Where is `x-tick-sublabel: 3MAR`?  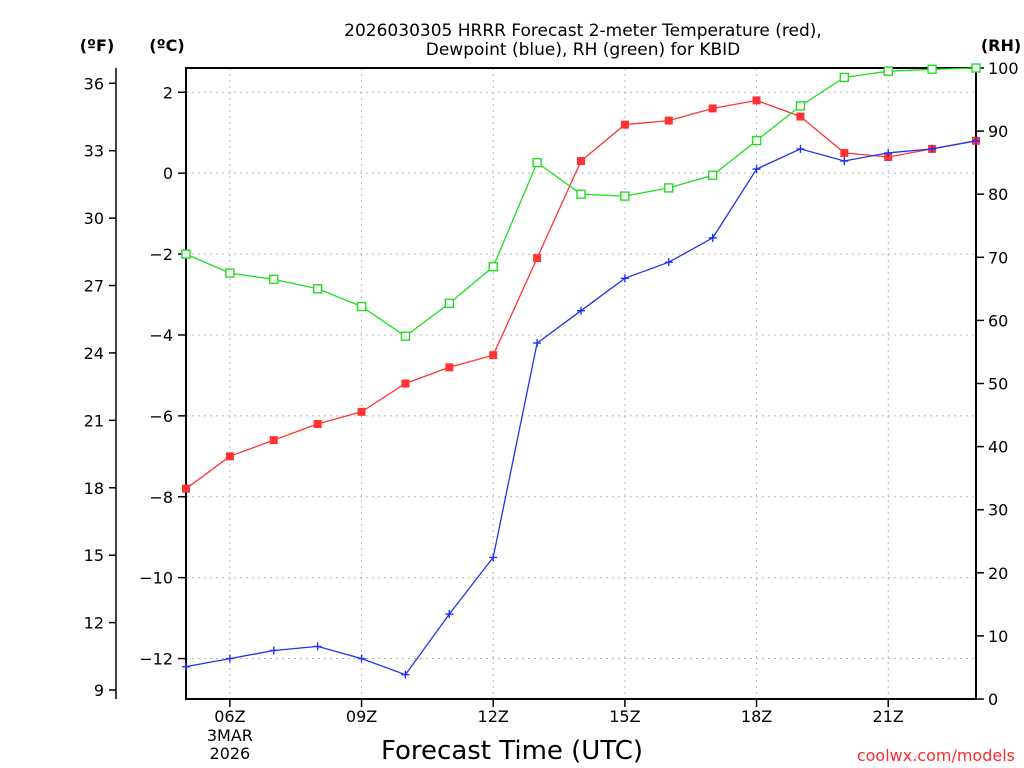
x-tick-sublabel: 3MAR is located at coordinates (230, 735).